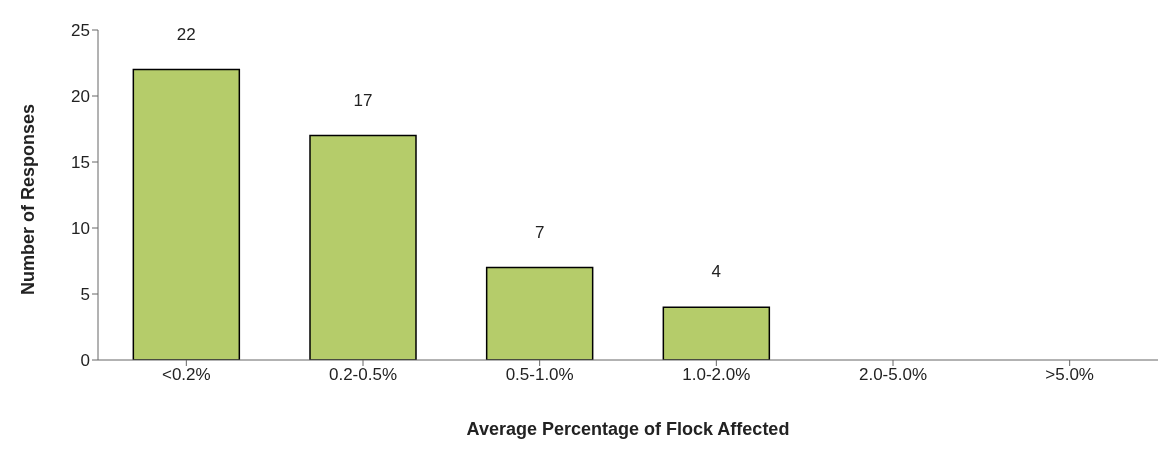 The image size is (1172, 458). Describe the element at coordinates (539, 232) in the screenshot. I see `data-label: 7` at that location.